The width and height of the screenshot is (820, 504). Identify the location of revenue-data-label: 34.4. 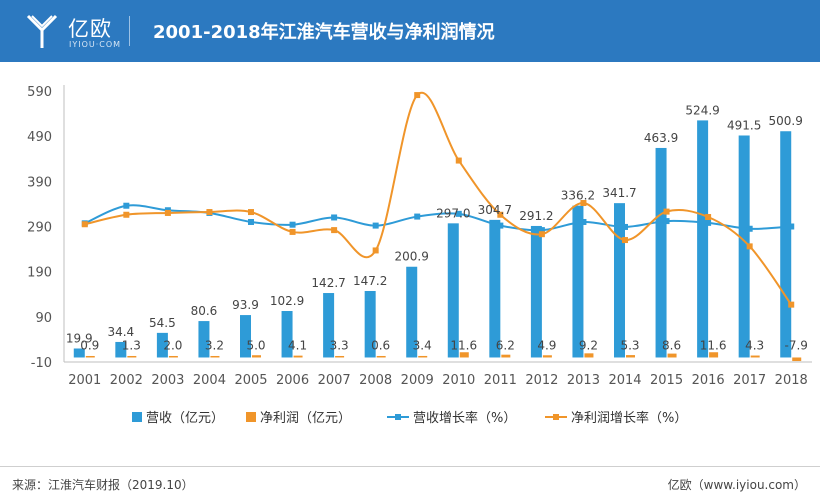
(120, 332).